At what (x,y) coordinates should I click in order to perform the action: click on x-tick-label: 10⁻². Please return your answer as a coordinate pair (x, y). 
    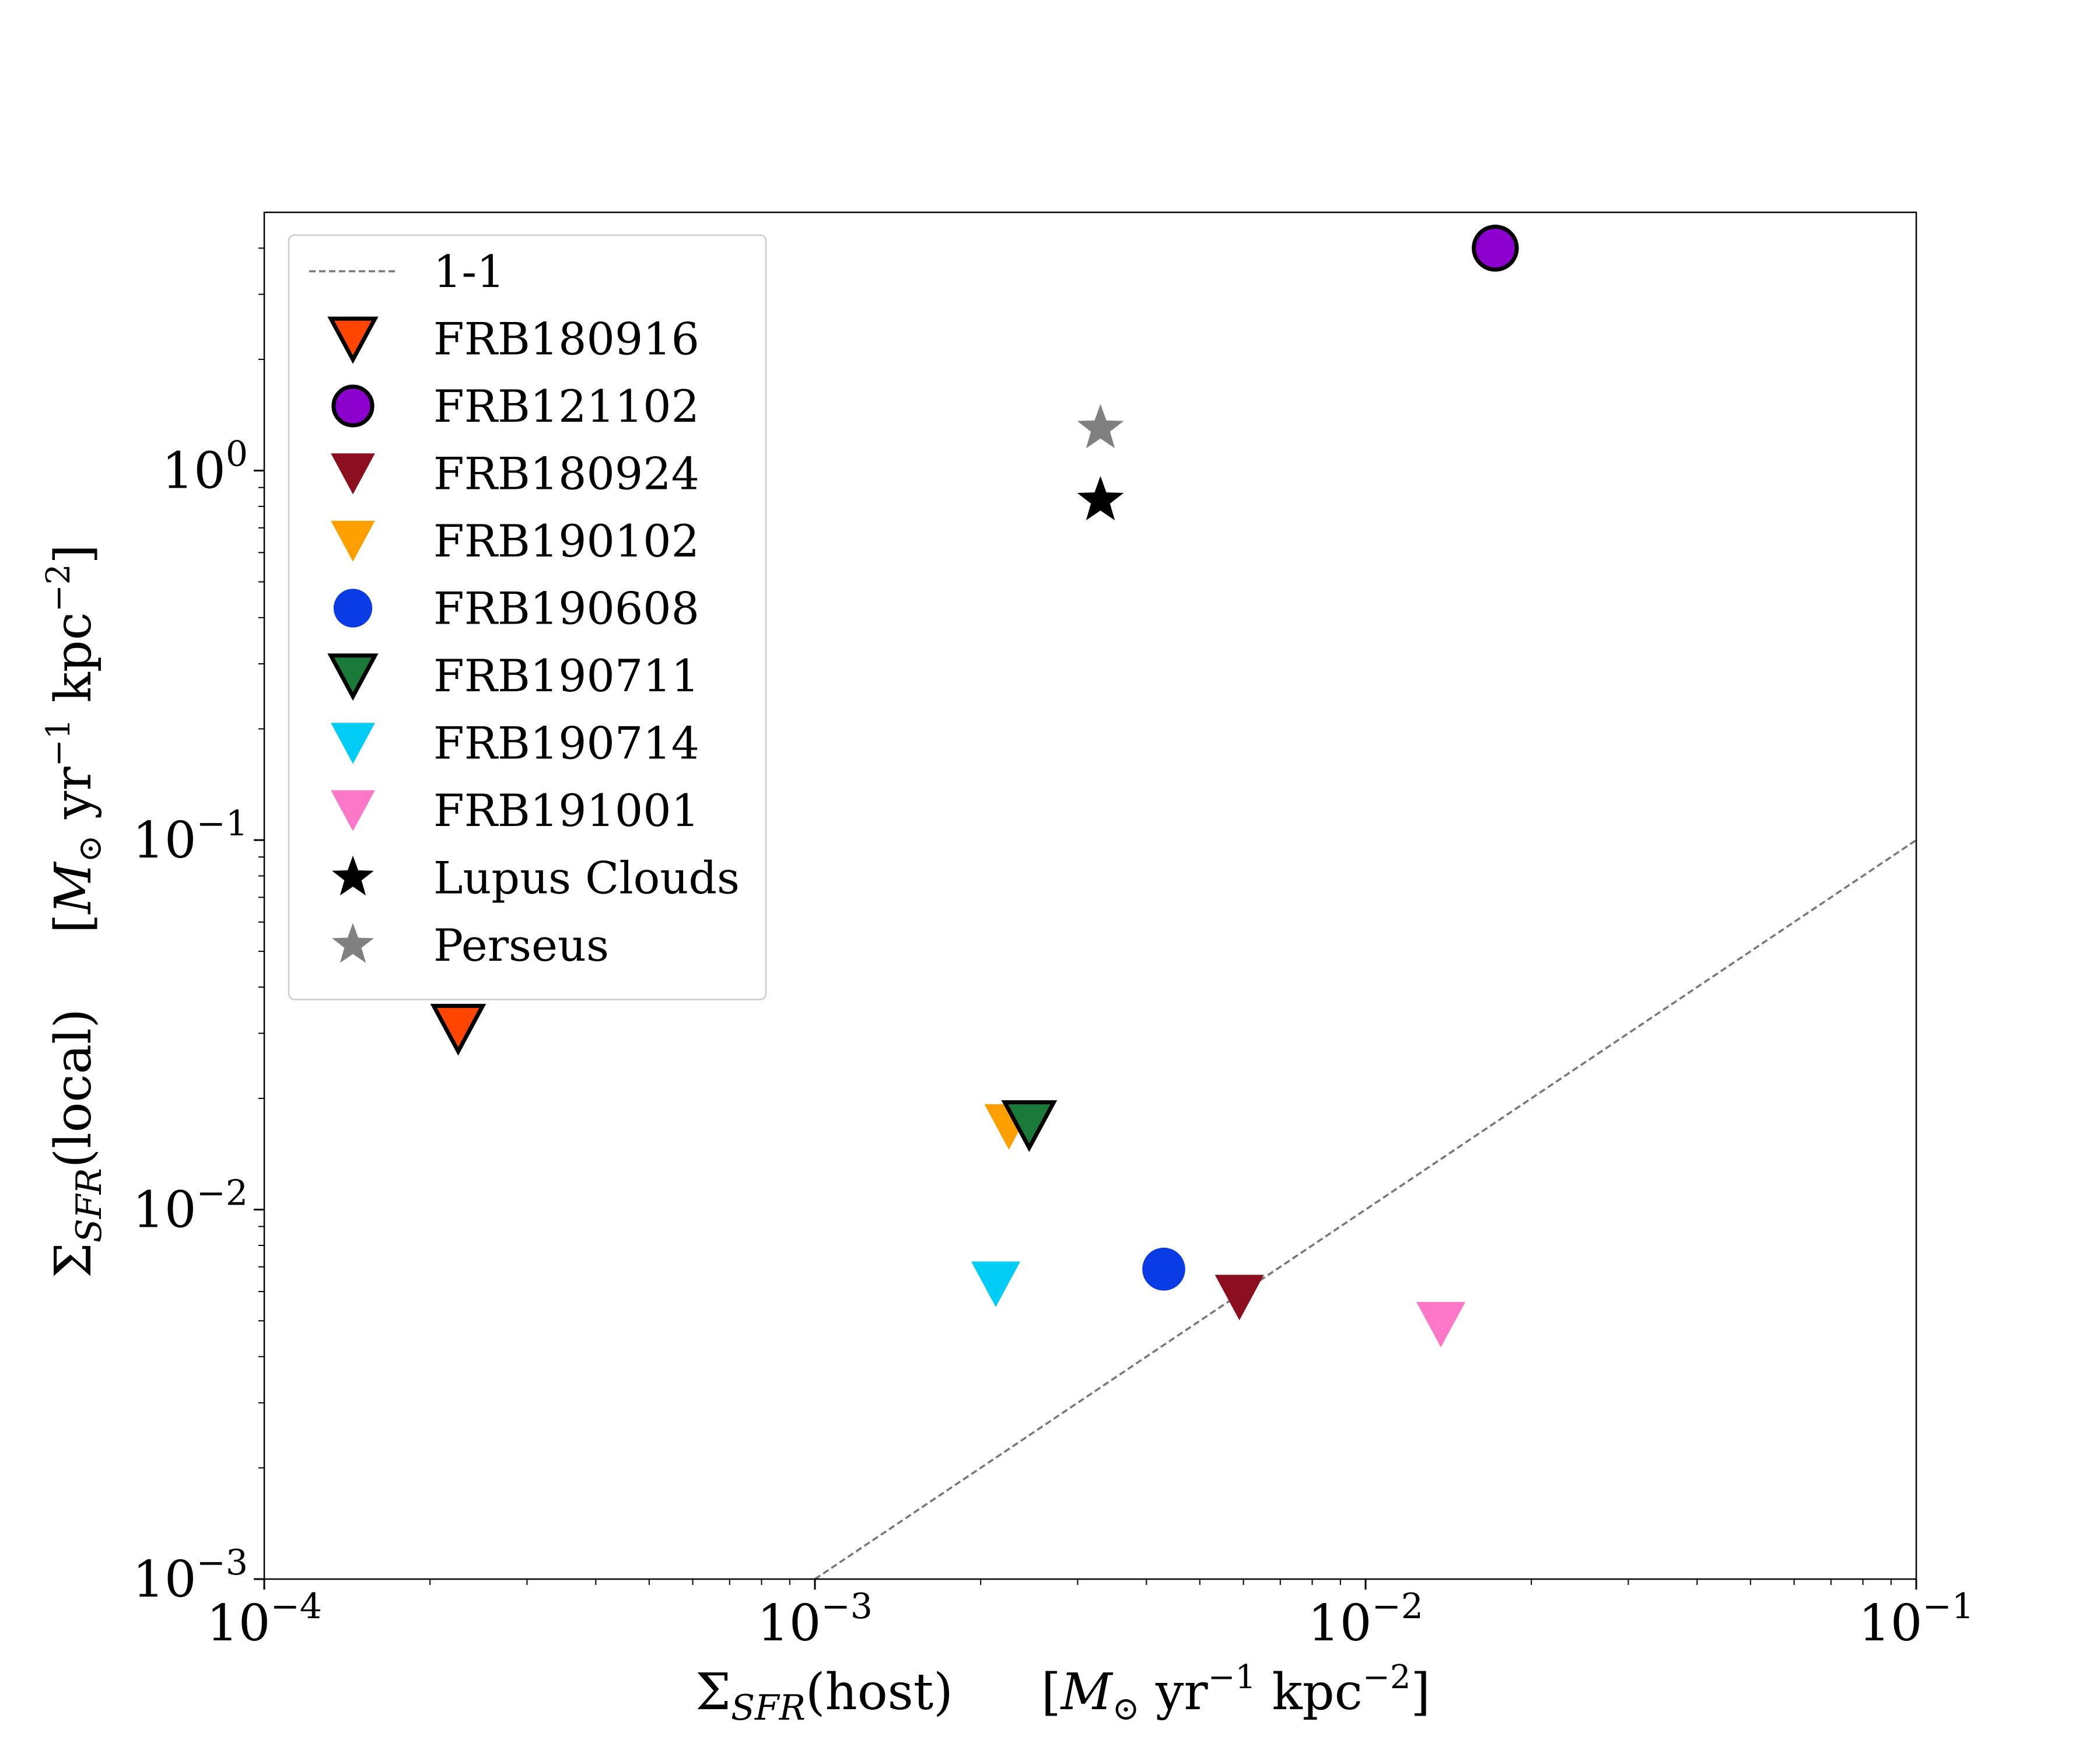
    Looking at the image, I should click on (1365, 1619).